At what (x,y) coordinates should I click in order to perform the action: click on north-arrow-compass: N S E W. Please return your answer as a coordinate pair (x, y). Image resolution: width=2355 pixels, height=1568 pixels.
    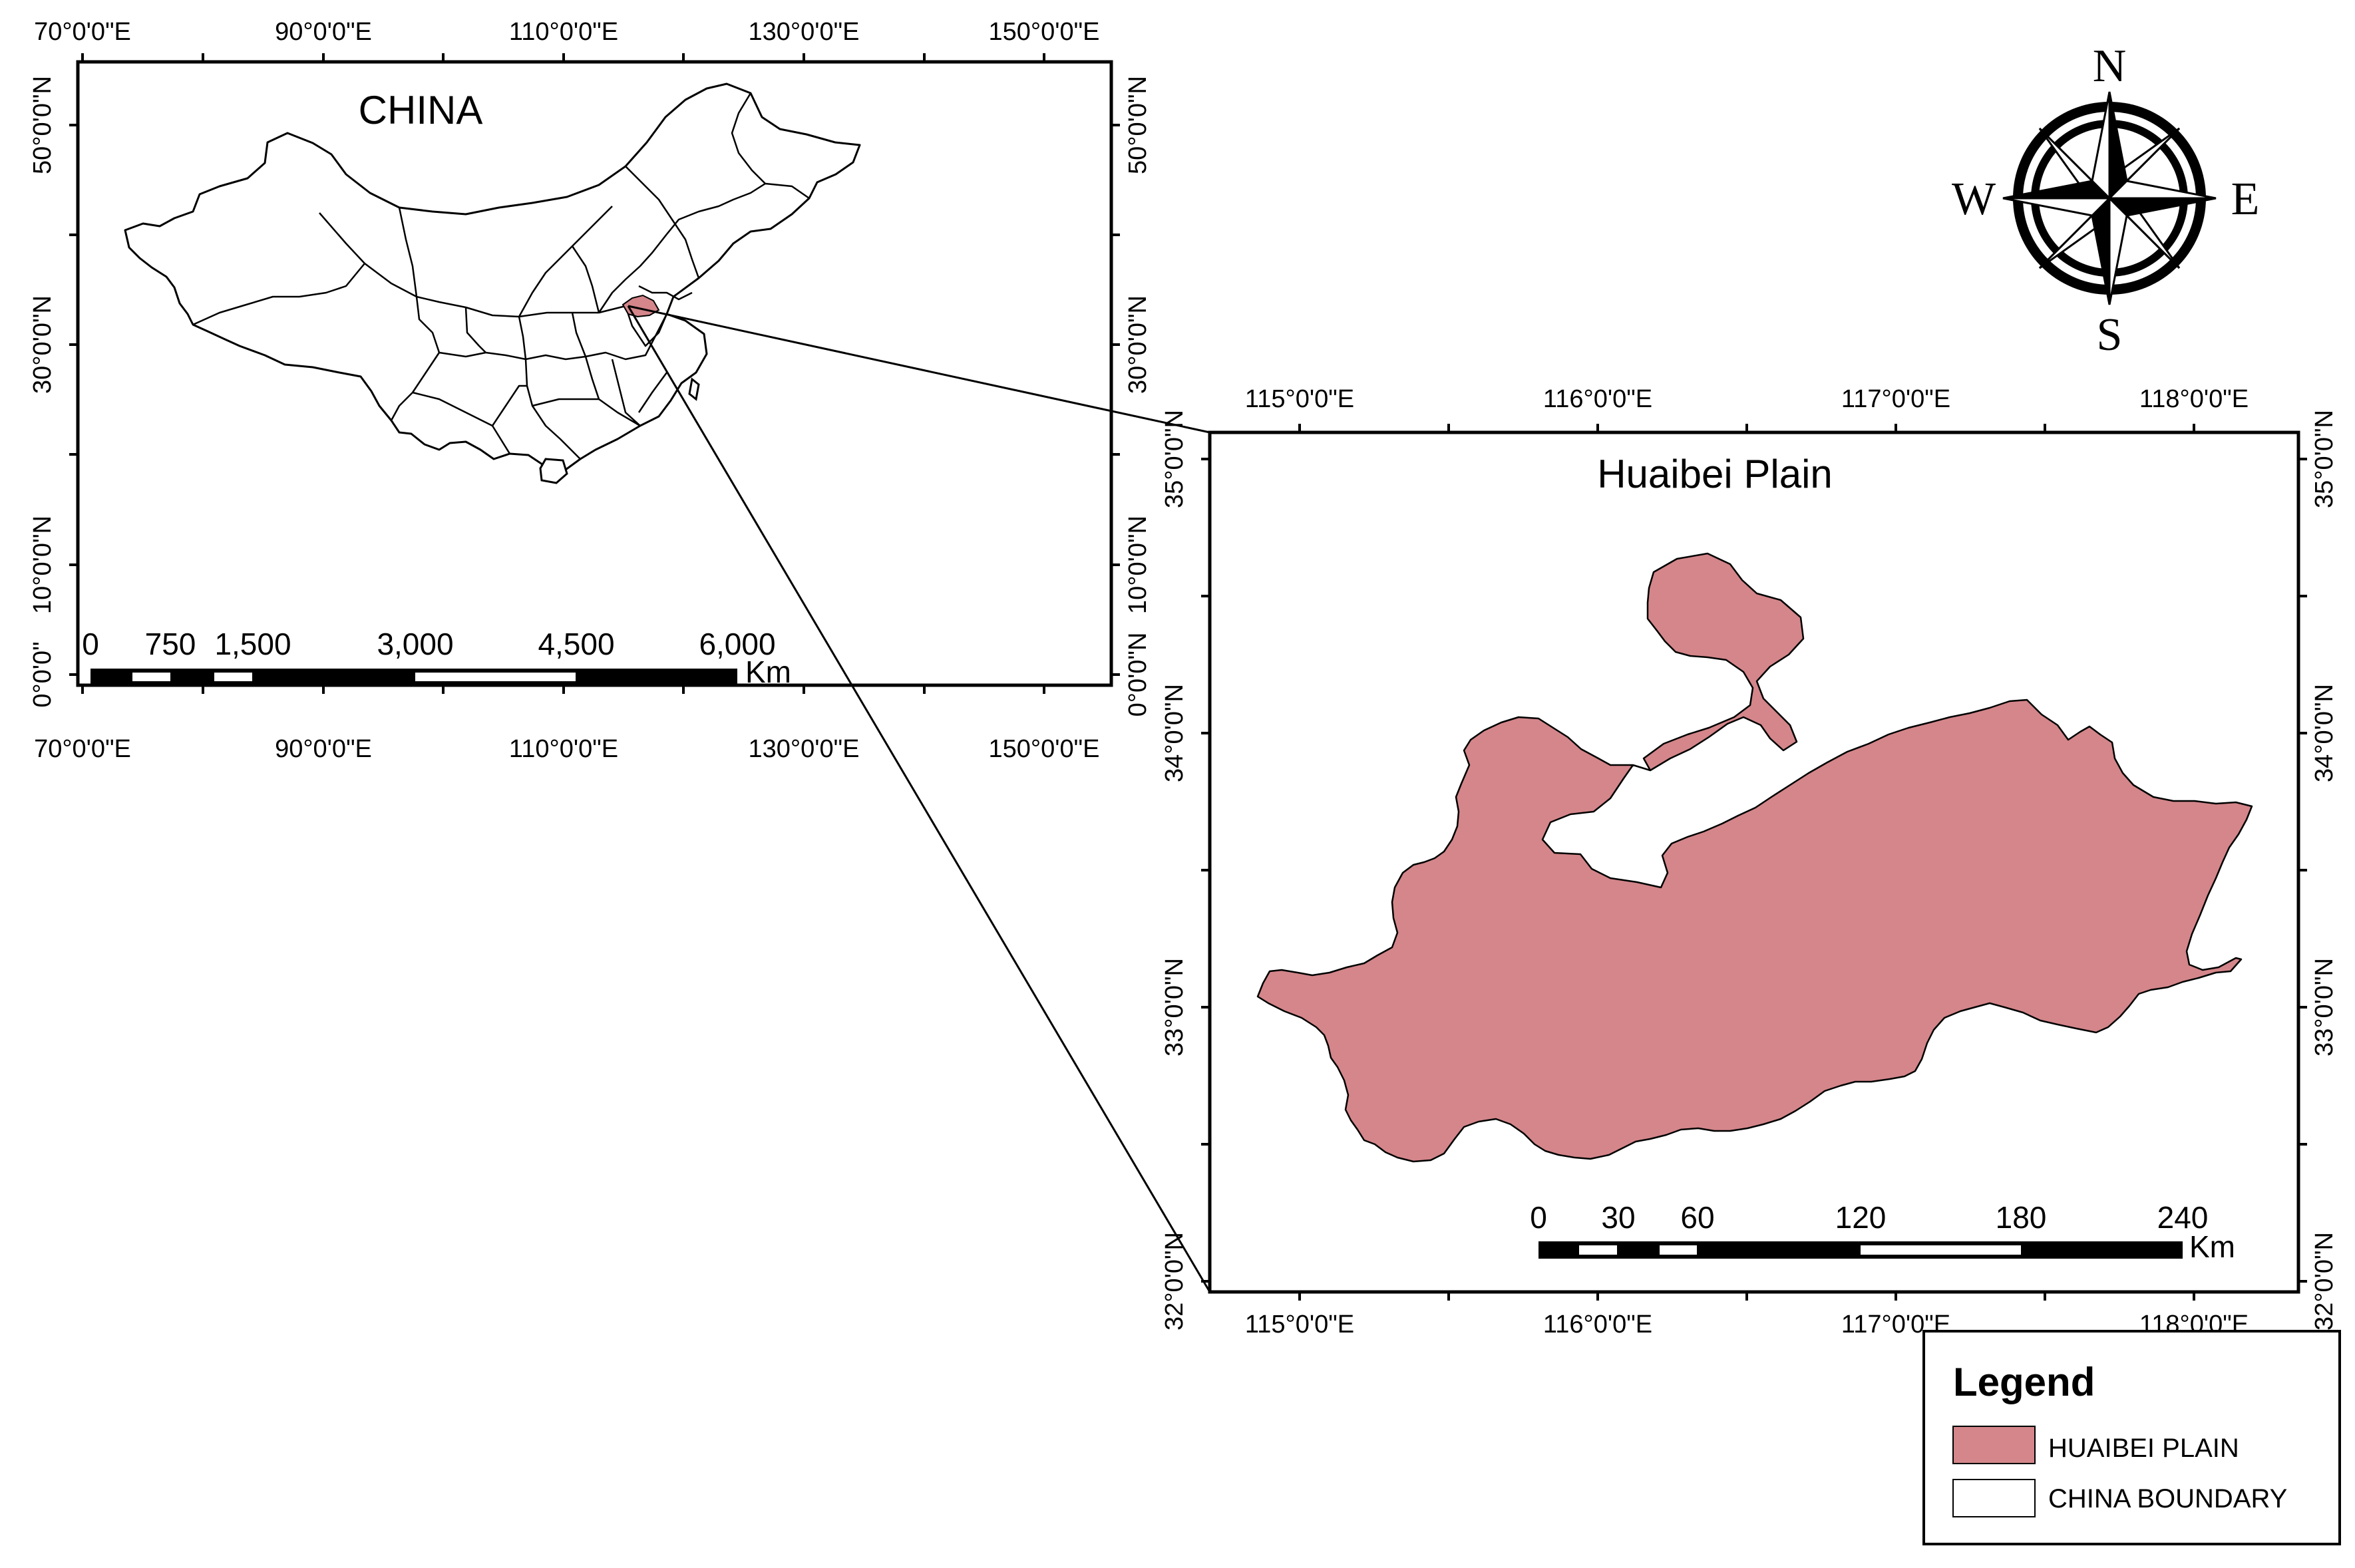
    Looking at the image, I should click on (2105, 201).